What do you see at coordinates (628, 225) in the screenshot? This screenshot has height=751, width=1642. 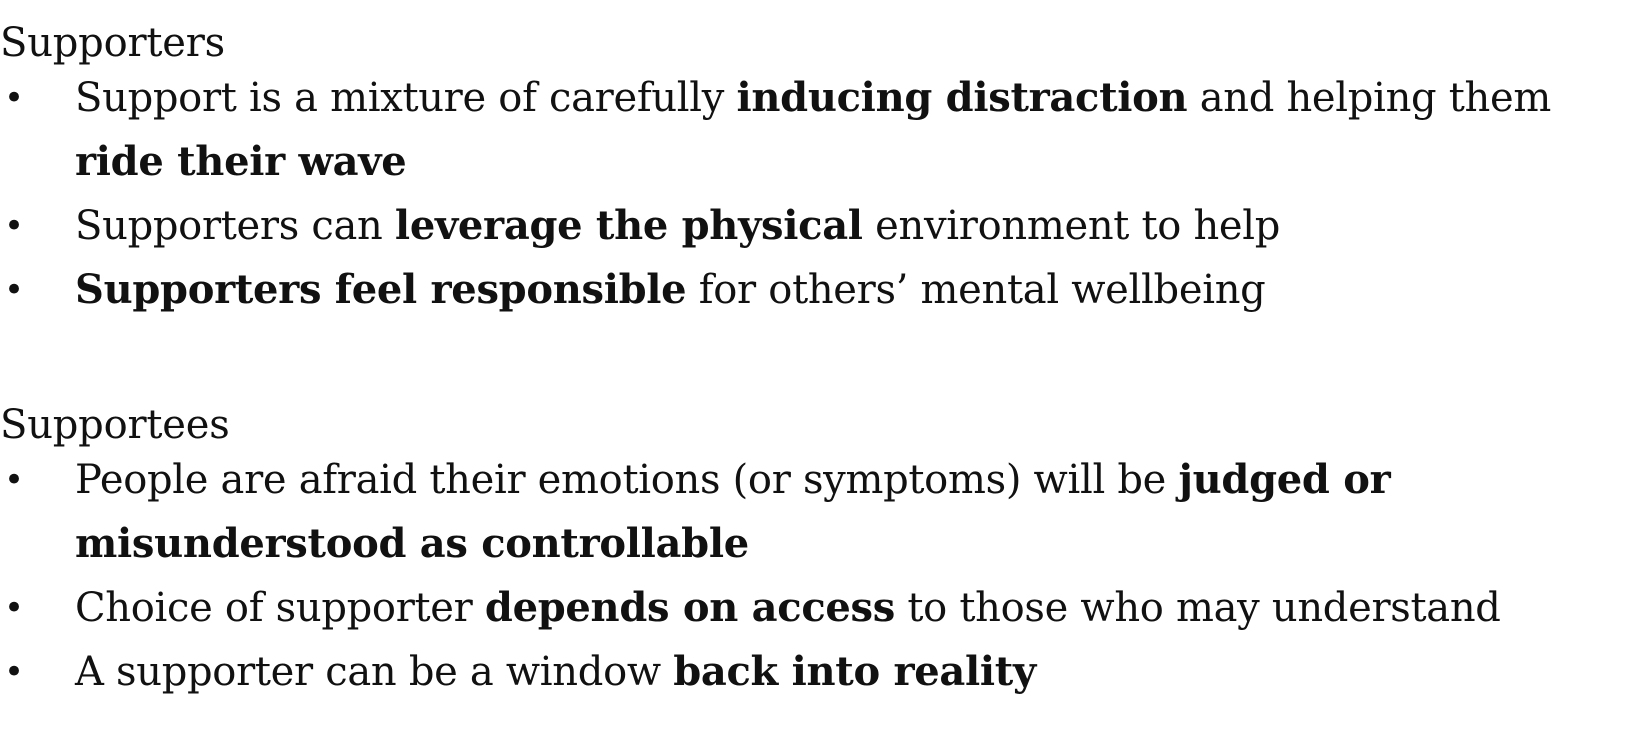 I see `bullet-text-emphasis: leverage the physical` at bounding box center [628, 225].